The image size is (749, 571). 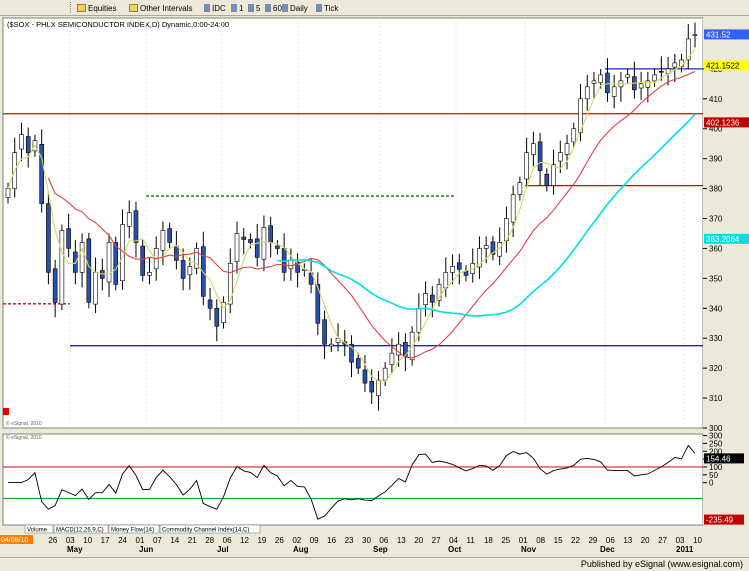 What do you see at coordinates (331, 540) in the screenshot?
I see `time-tick-label: 16` at bounding box center [331, 540].